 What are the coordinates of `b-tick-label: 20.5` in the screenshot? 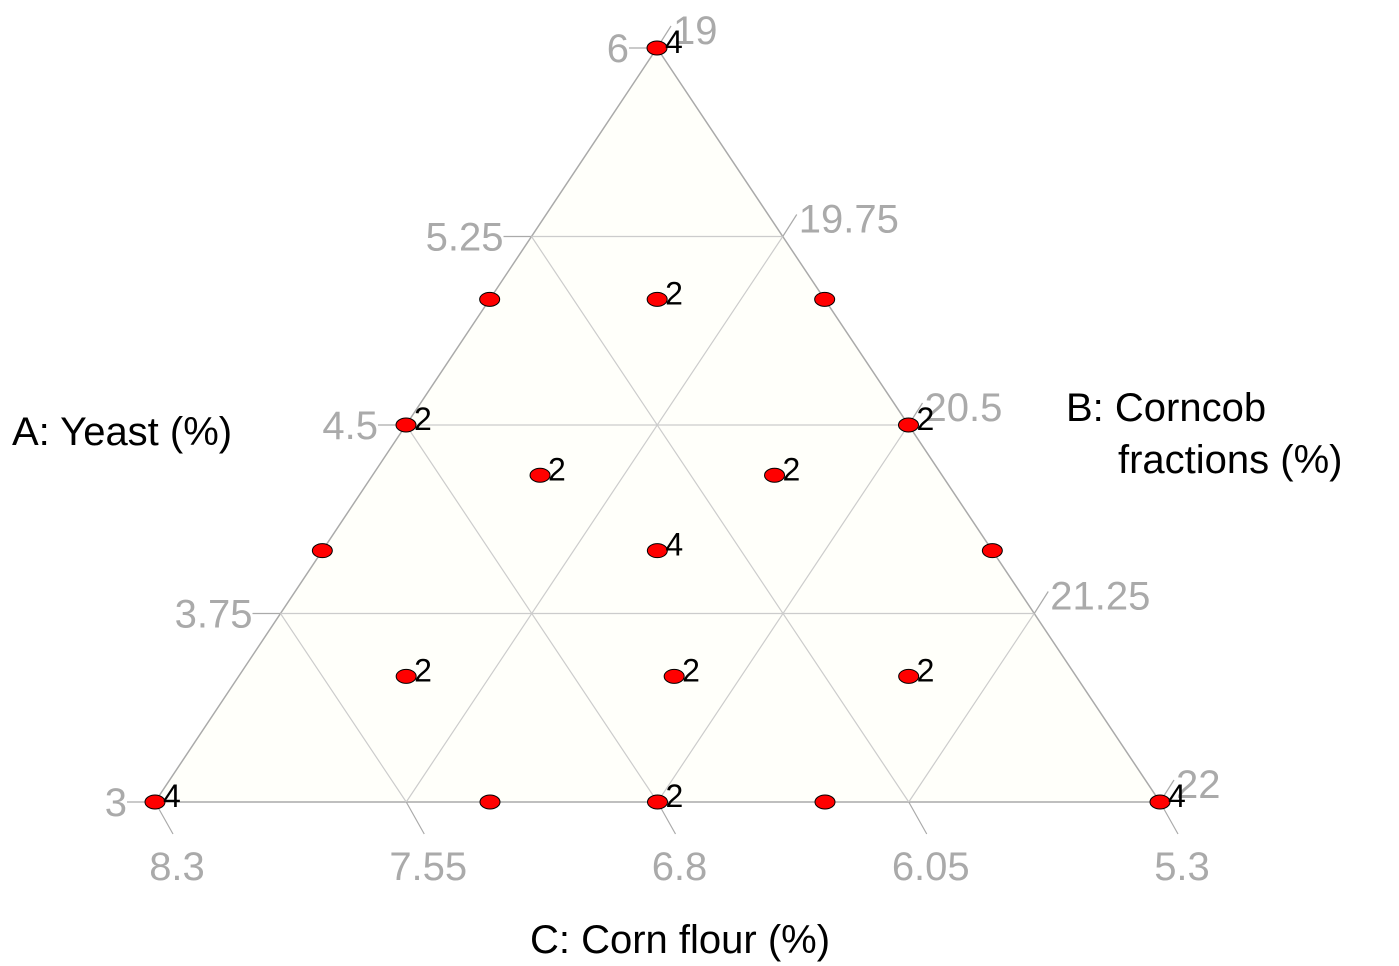 It's located at (964, 408).